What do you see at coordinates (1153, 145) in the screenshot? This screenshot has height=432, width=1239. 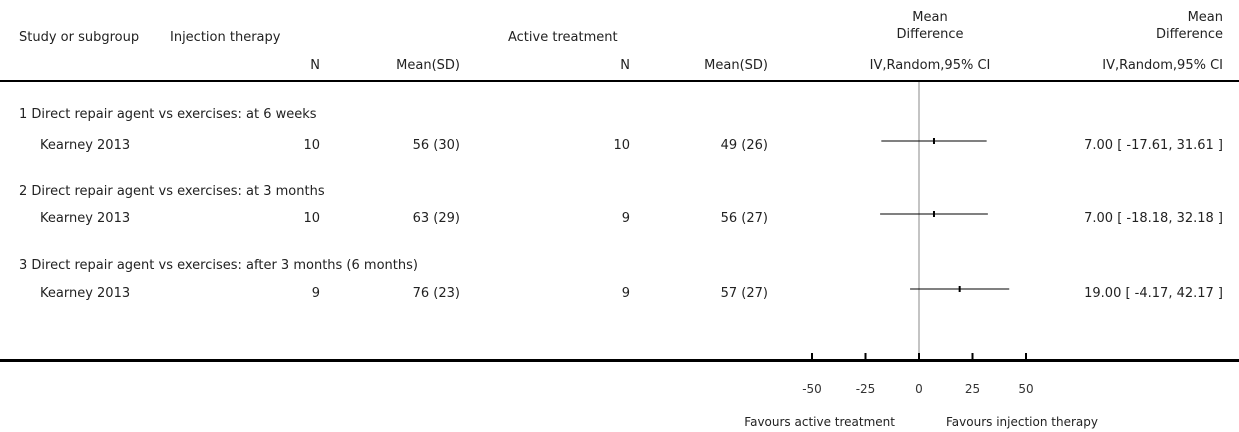 I see `study-ci-text: 7.00 [ -17.61, 31.61 ]` at bounding box center [1153, 145].